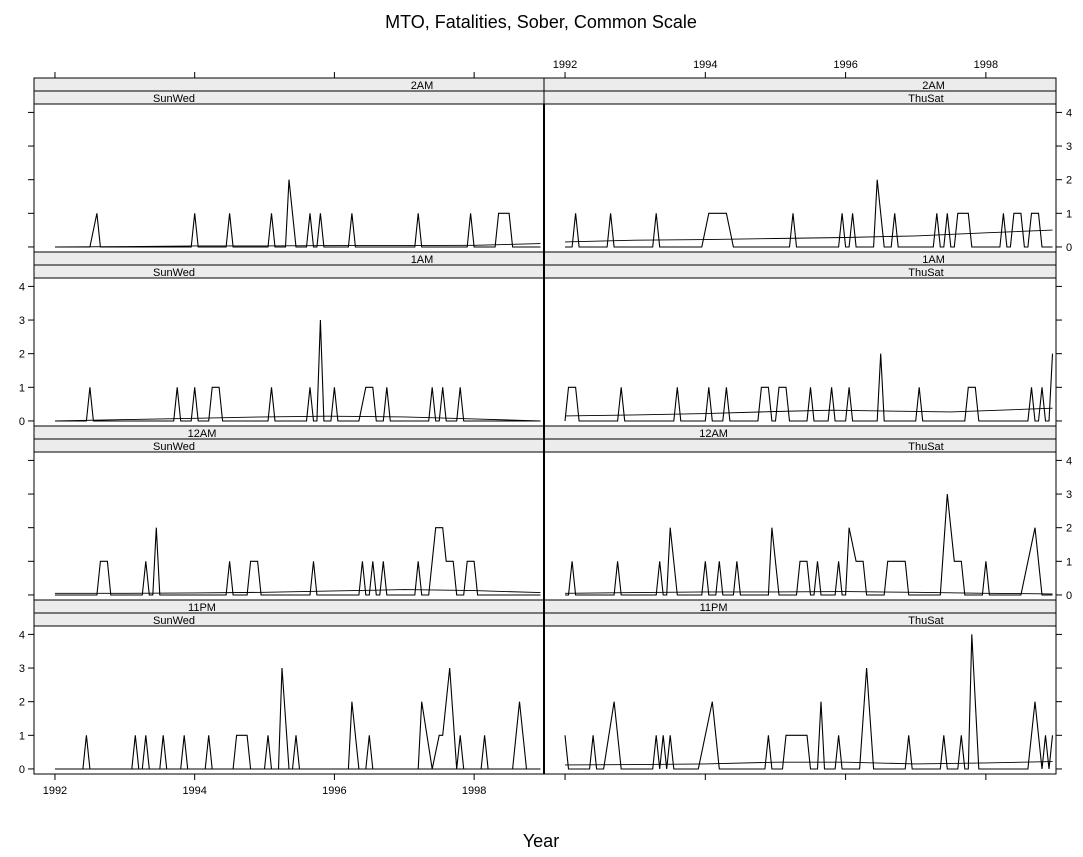 The width and height of the screenshot is (1083, 857). I want to click on panel-12am-thusat: 12AM ThuSat, so click(800, 513).